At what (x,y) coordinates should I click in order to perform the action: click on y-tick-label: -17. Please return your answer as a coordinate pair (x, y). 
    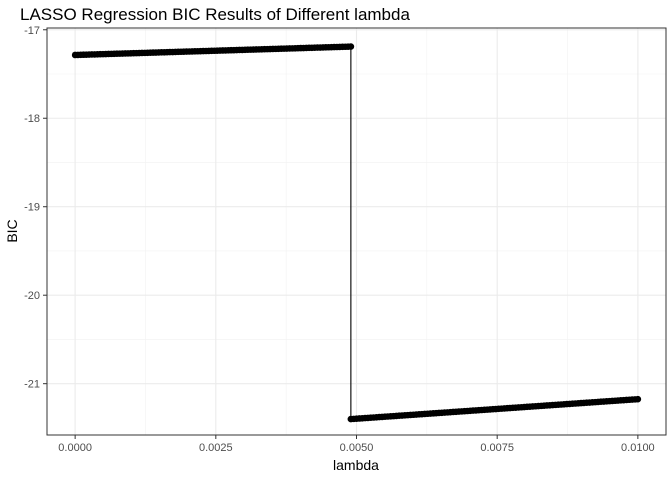
    Looking at the image, I should click on (32, 31).